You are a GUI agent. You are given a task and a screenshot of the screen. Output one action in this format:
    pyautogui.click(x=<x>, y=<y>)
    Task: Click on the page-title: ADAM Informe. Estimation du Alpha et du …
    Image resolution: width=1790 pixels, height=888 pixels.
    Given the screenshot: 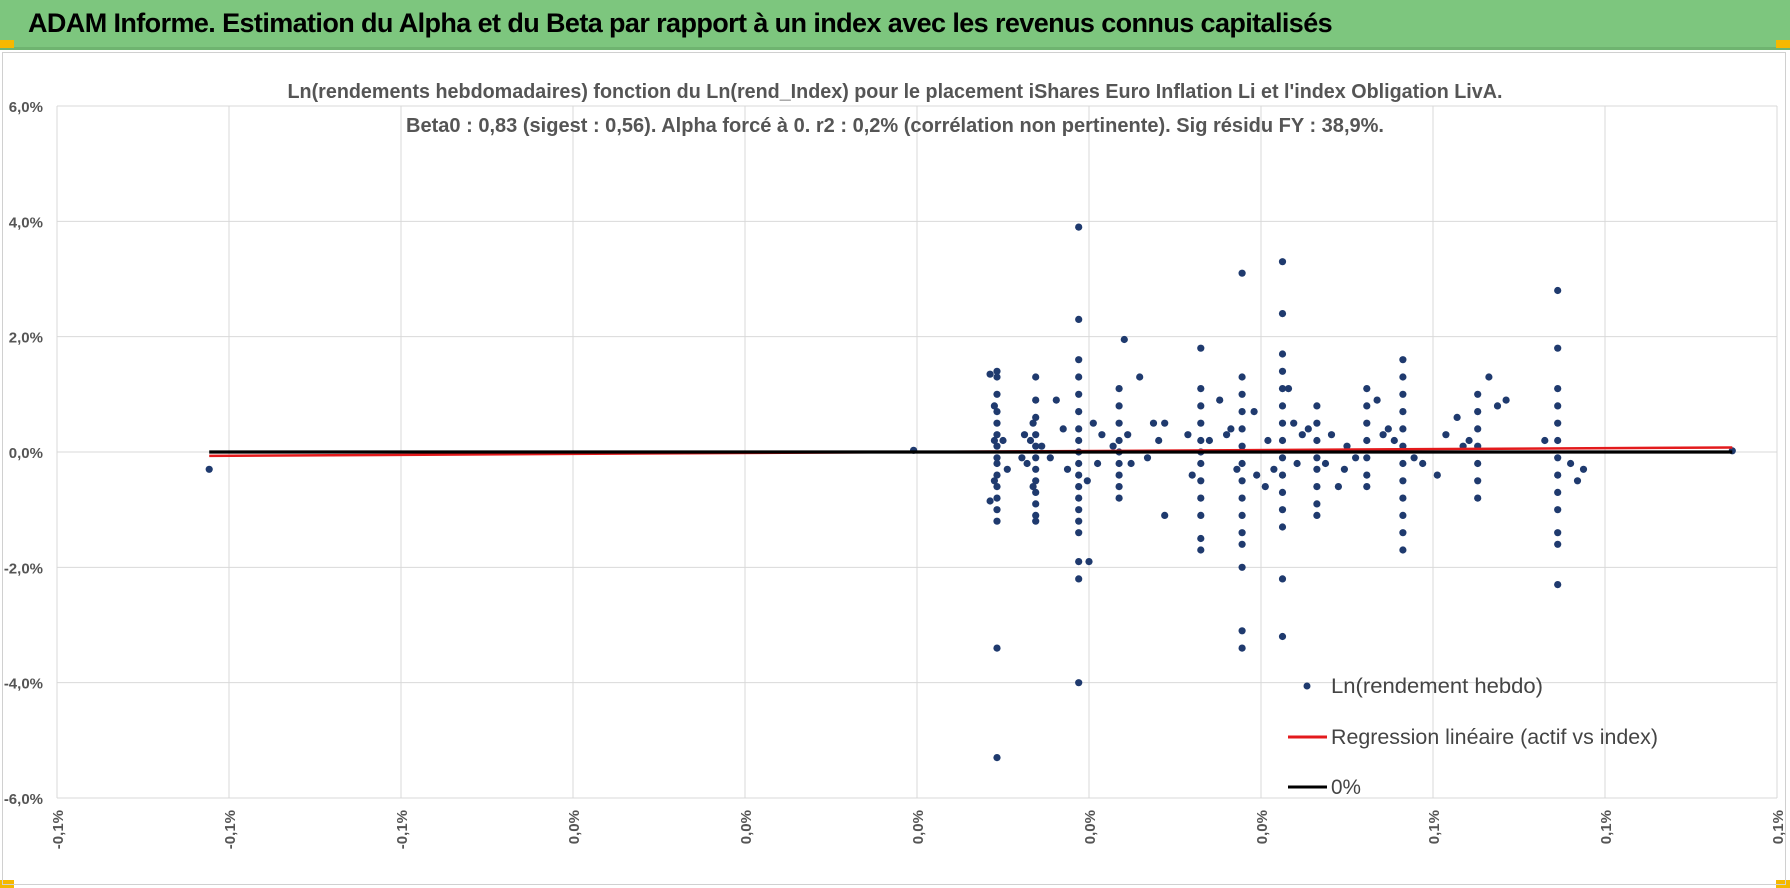 What is the action you would take?
    pyautogui.click(x=680, y=23)
    